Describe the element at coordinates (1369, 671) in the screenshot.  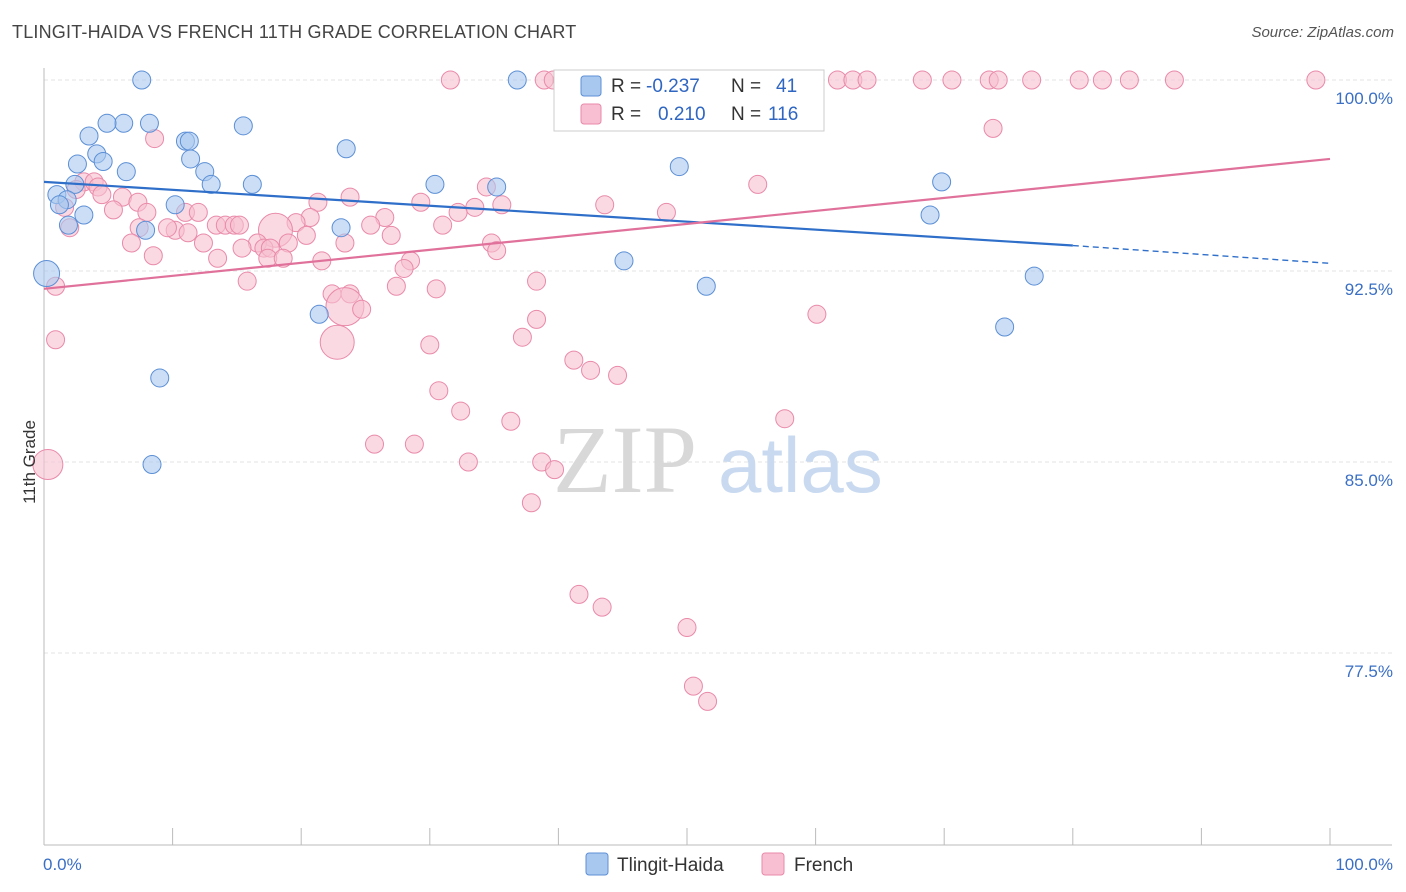
I see `y-tick-label-3: 77.5%` at that location.